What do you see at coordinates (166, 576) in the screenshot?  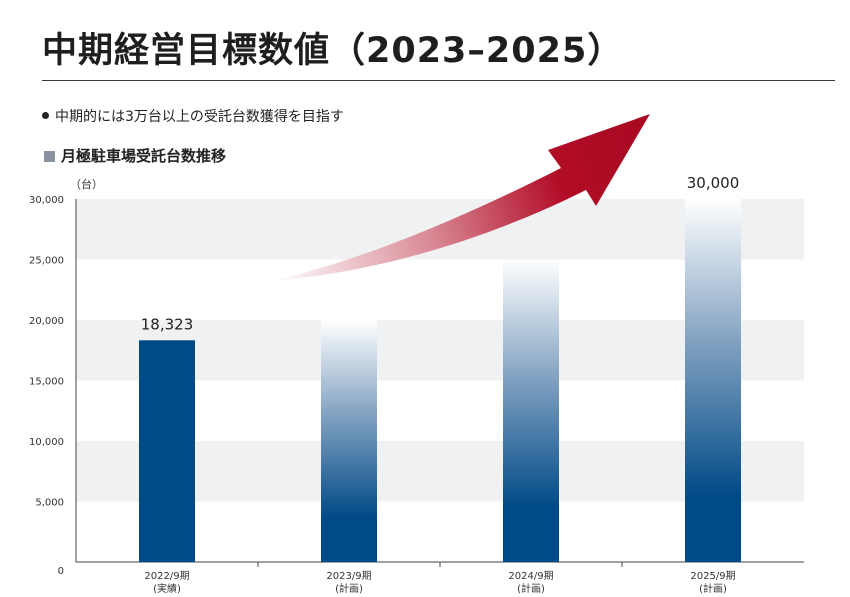 I see `x-category-label: 2022/9期` at bounding box center [166, 576].